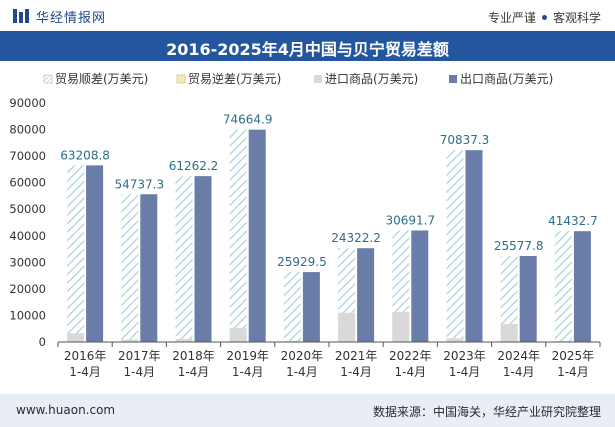 The image size is (615, 427). What do you see at coordinates (464, 356) in the screenshot?
I see `x-tick-label: 2023年` at bounding box center [464, 356].